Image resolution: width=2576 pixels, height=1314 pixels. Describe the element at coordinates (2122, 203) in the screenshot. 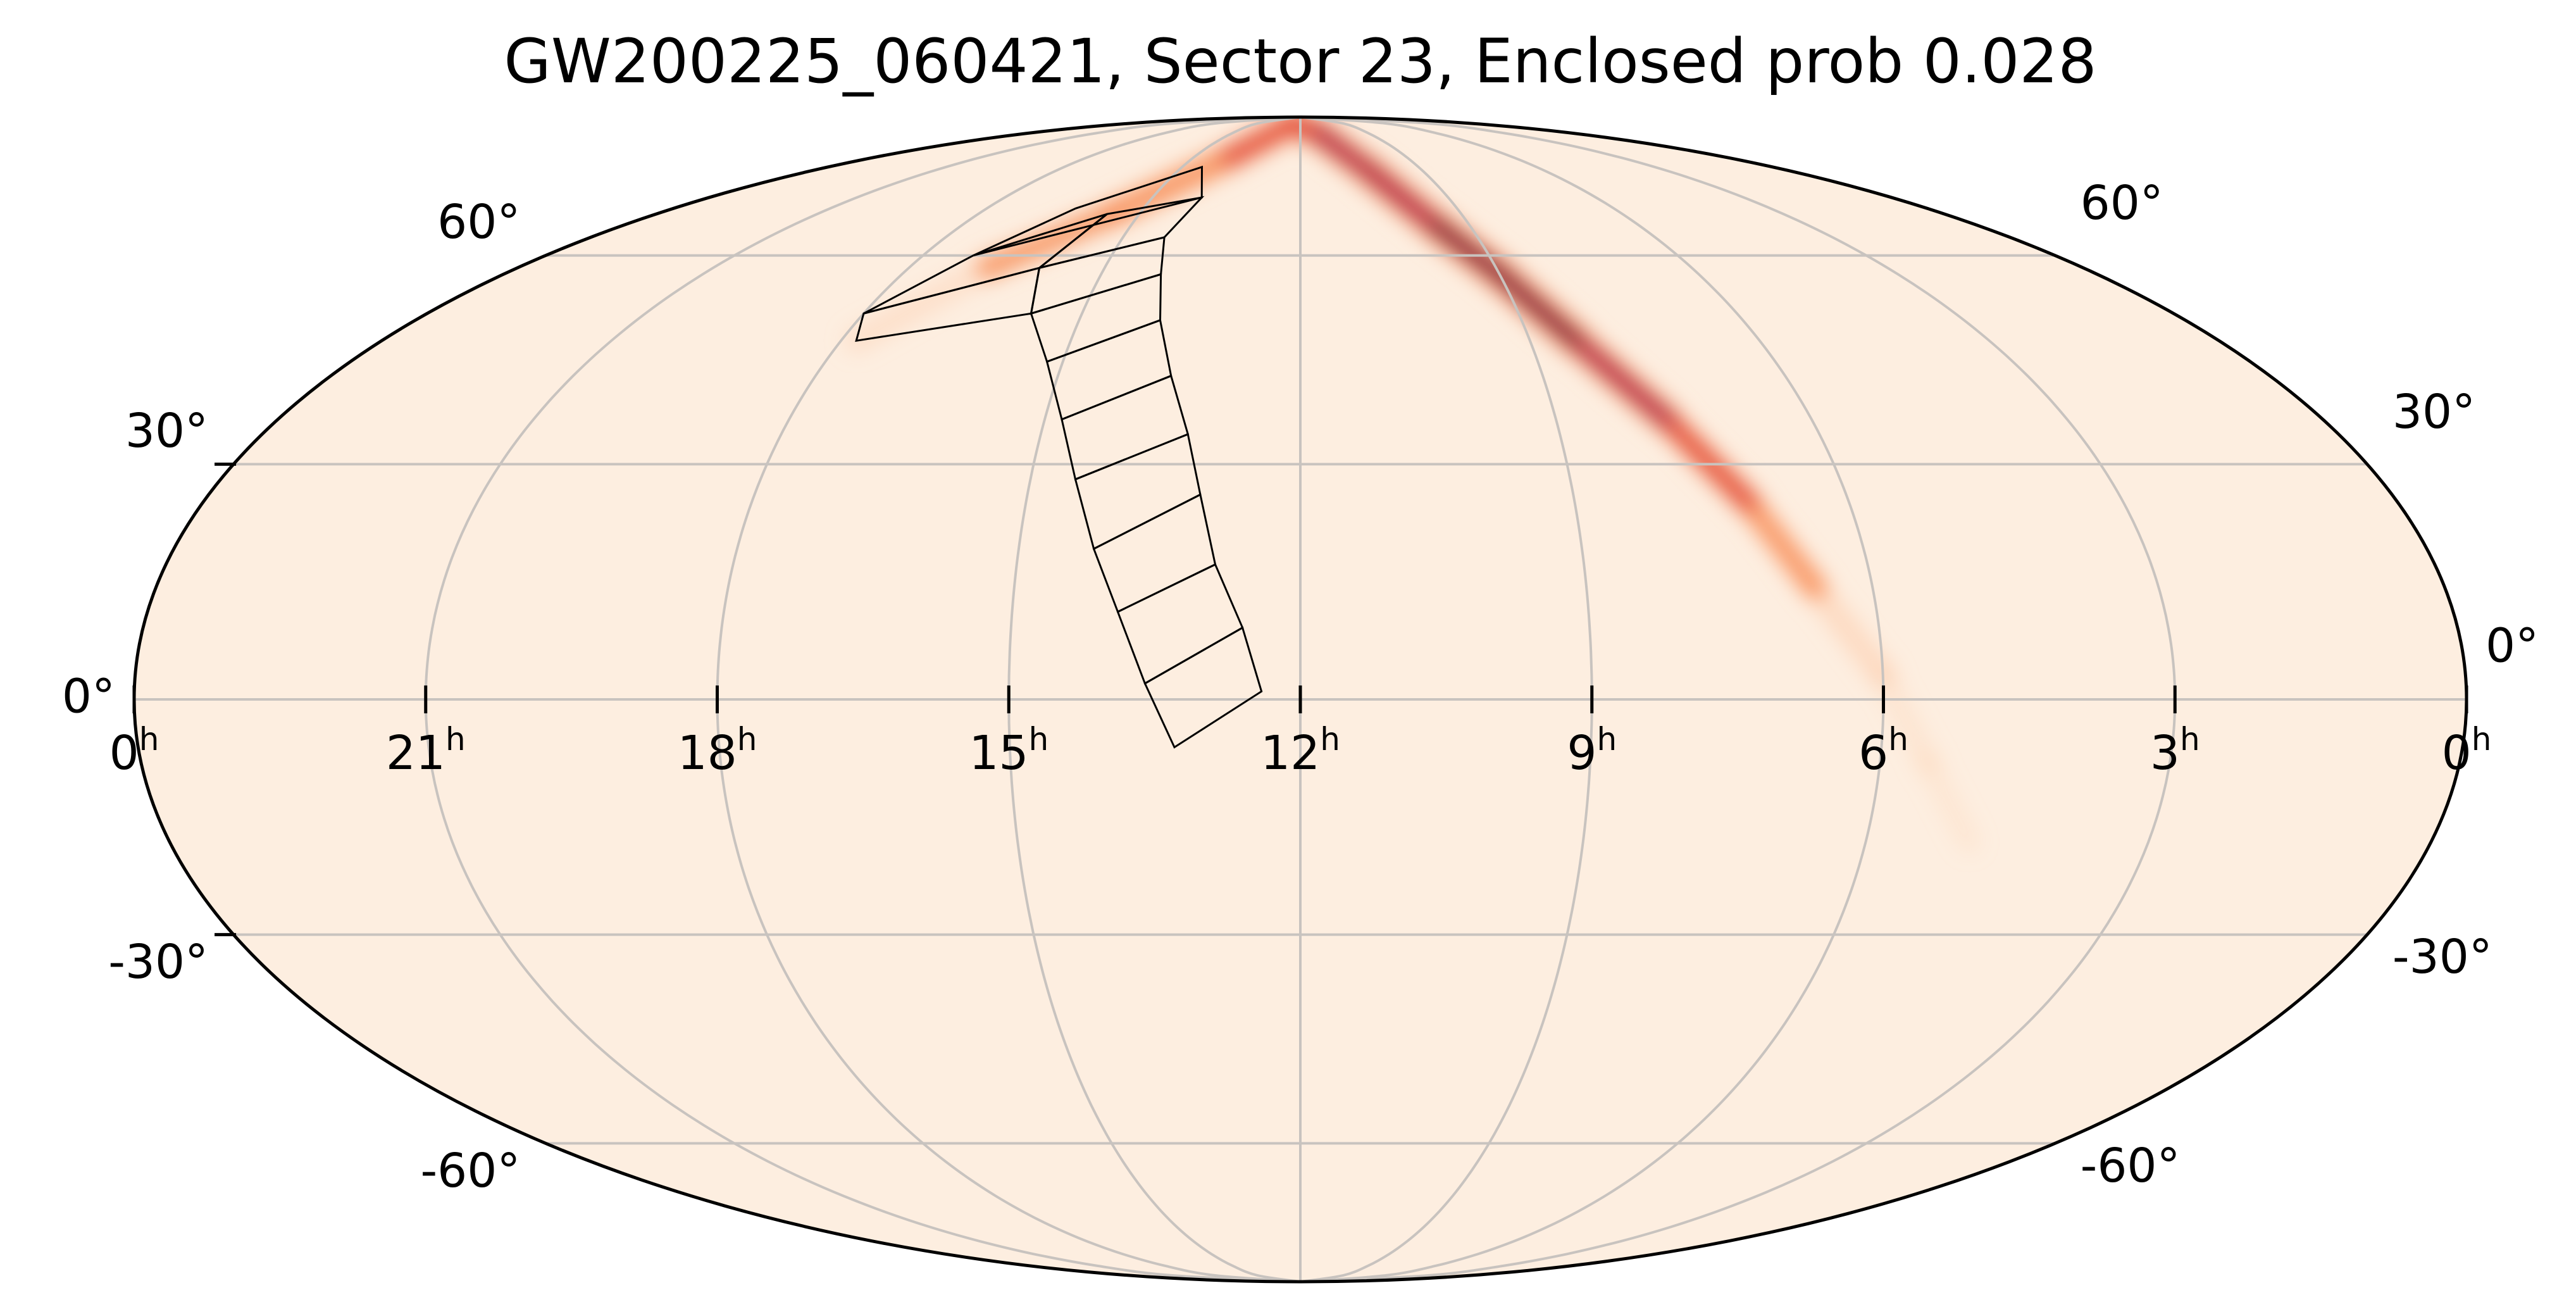

I see `dec-label-right: 60°` at that location.